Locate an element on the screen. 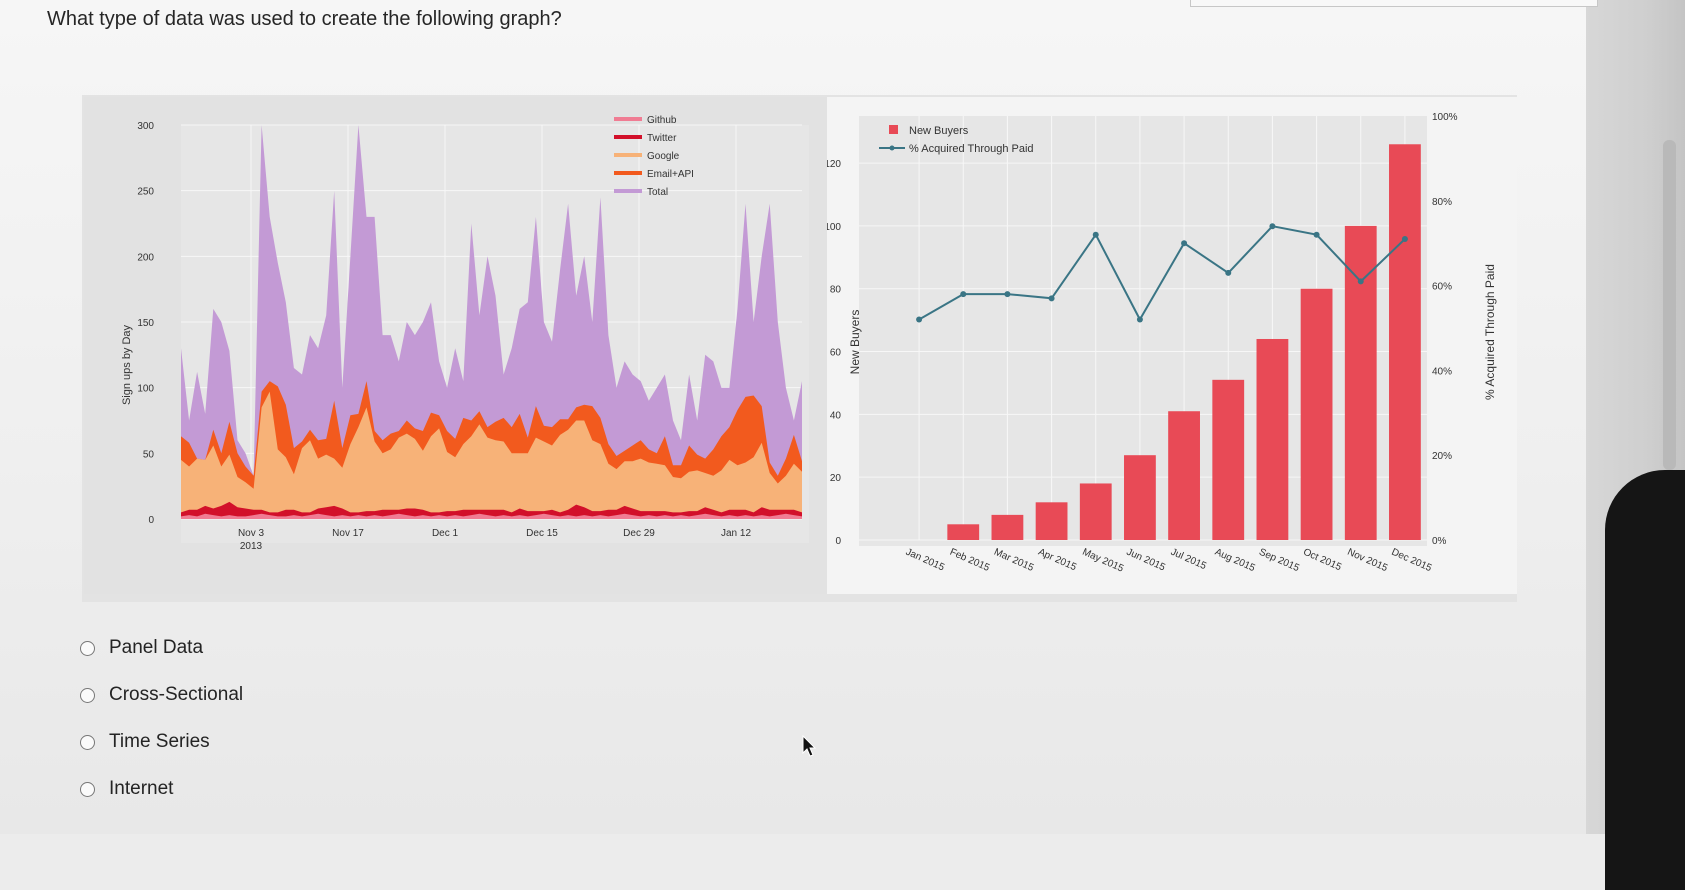 This screenshot has width=1685, height=890. legend: Github Twitter Google Email+API Total is located at coordinates (654, 156).